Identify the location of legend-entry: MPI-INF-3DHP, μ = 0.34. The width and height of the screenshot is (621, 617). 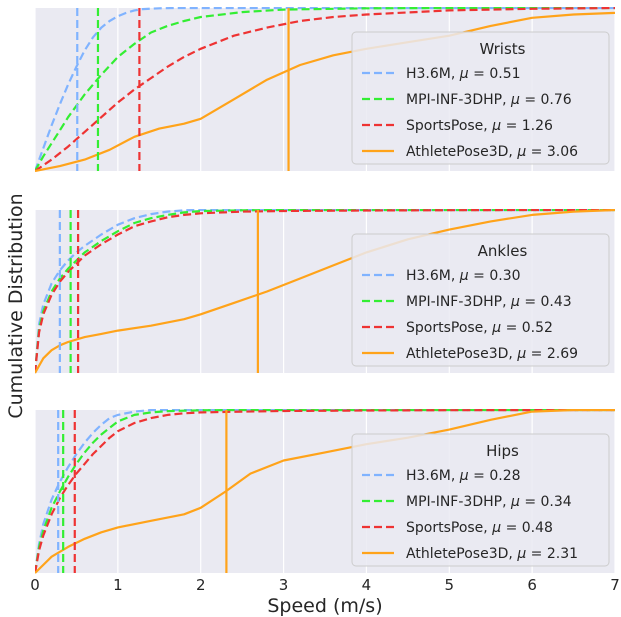
(489, 502).